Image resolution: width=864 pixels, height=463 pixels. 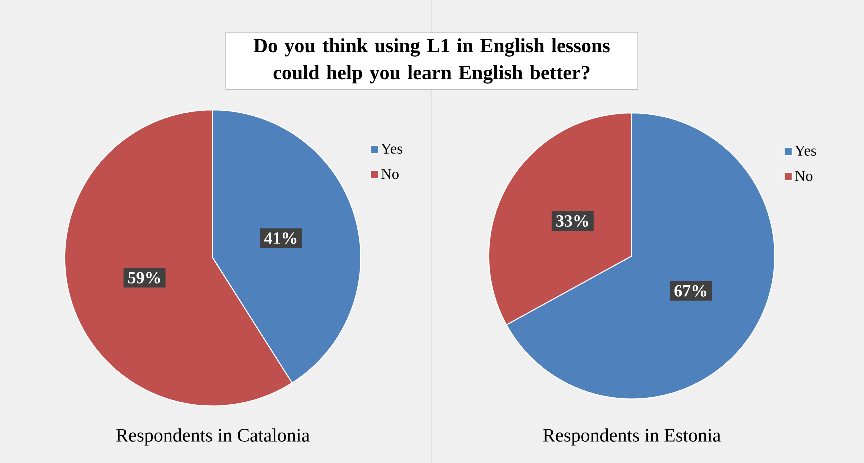 I want to click on data-label: 67%, so click(x=690, y=291).